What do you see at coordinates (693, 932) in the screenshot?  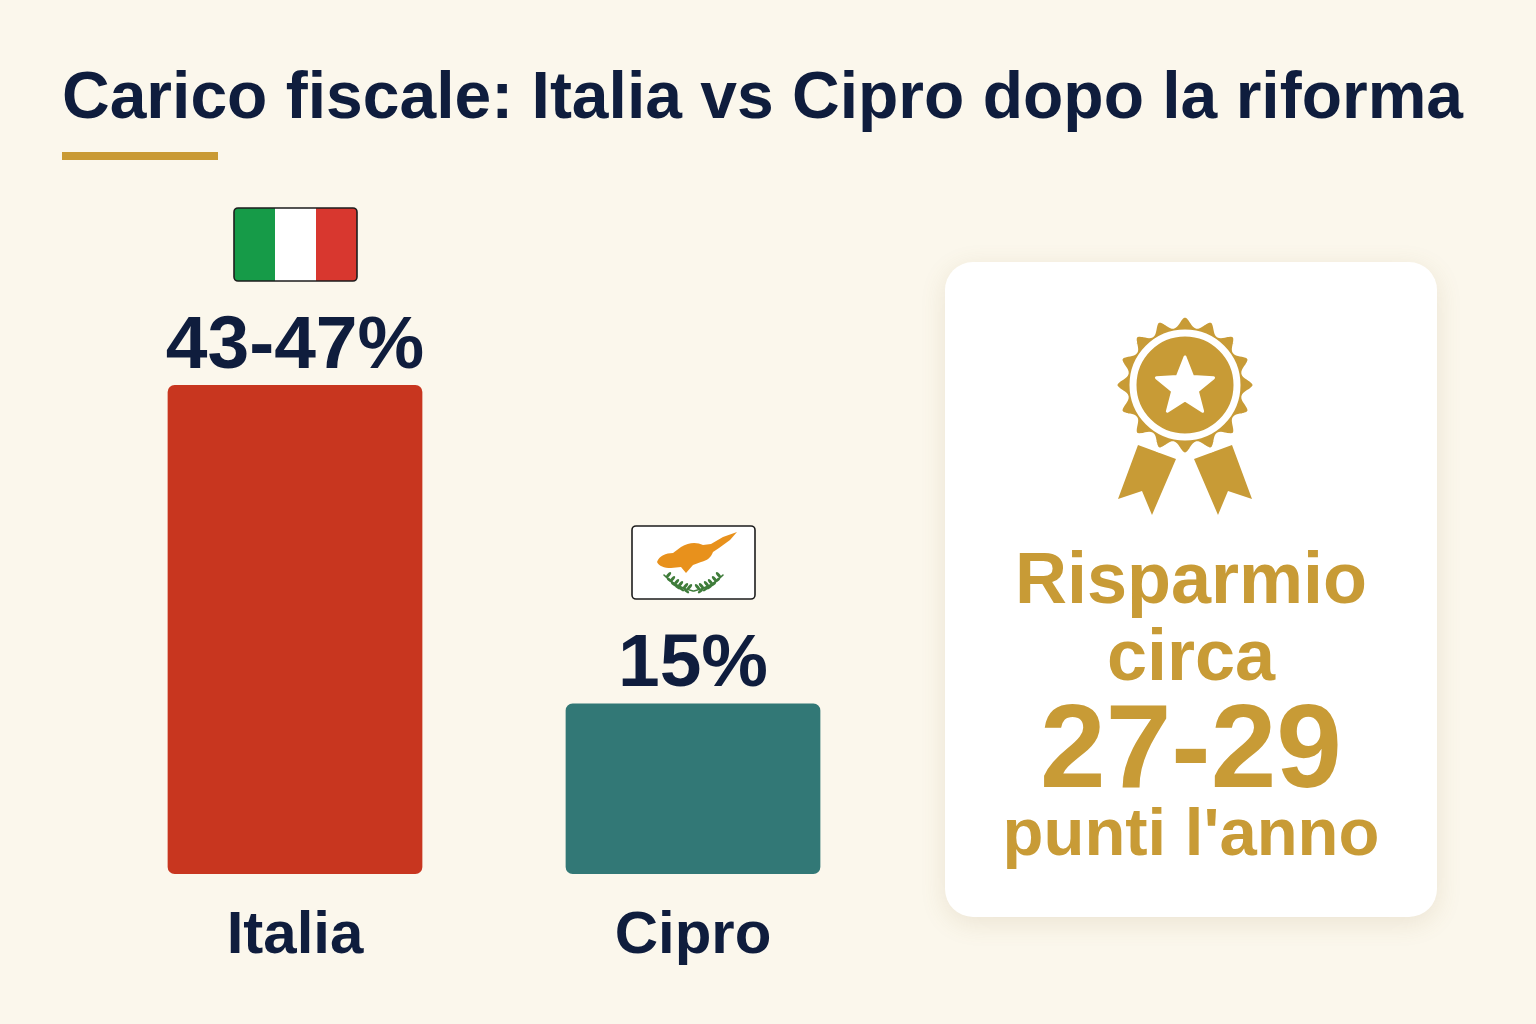 I see `x-tick-label: Cipro` at bounding box center [693, 932].